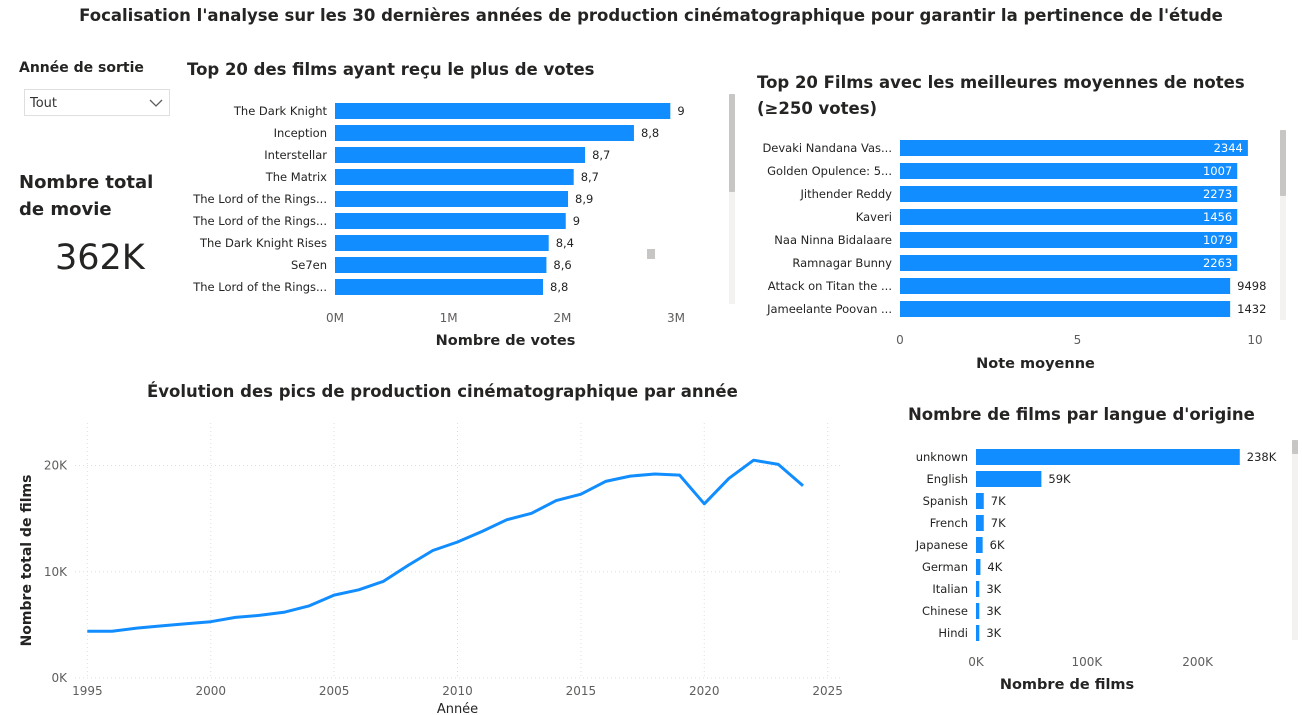  Describe the element at coordinates (1217, 263) in the screenshot. I see `ratings-data-label: 2263` at that location.